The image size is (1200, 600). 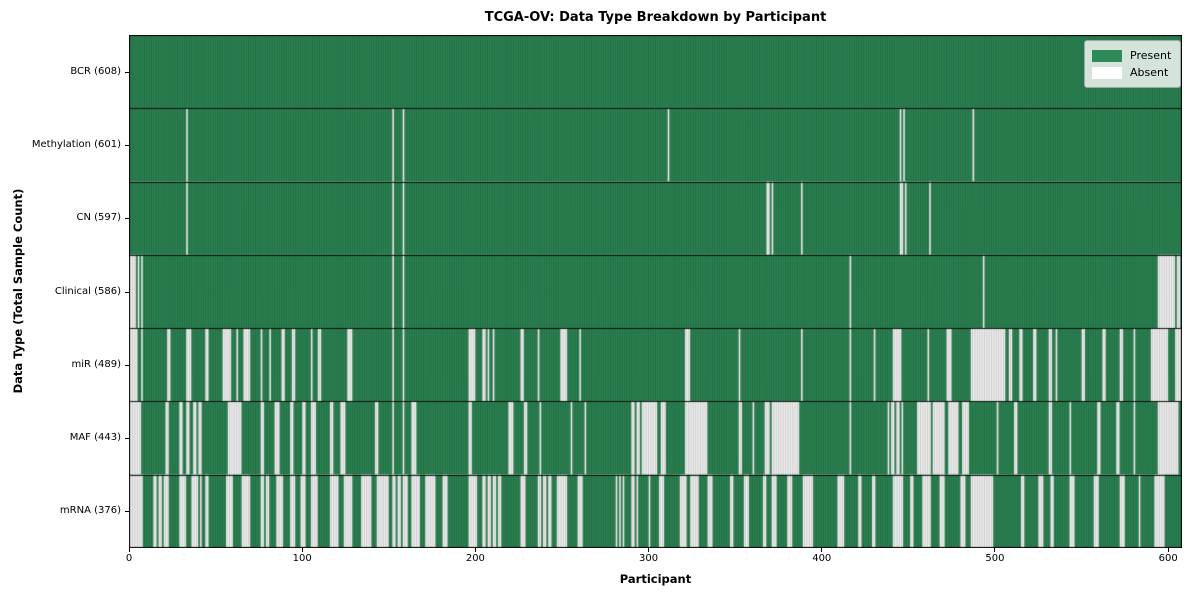 What do you see at coordinates (1107, 72) in the screenshot?
I see `legend-swatch-absent-icon` at bounding box center [1107, 72].